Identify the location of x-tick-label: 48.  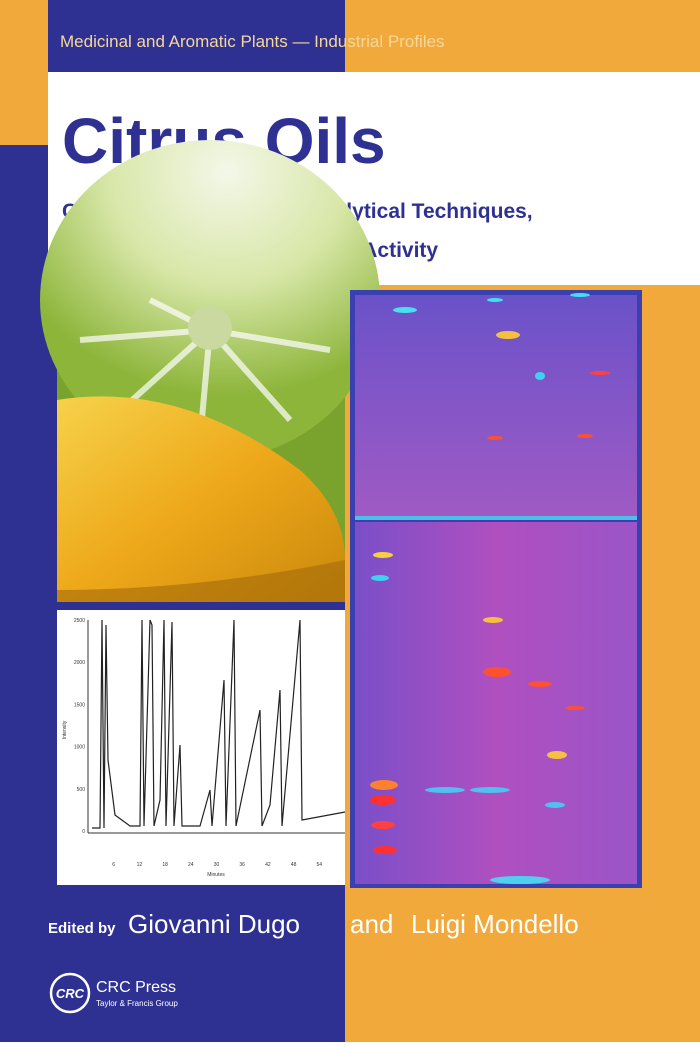
(294, 865).